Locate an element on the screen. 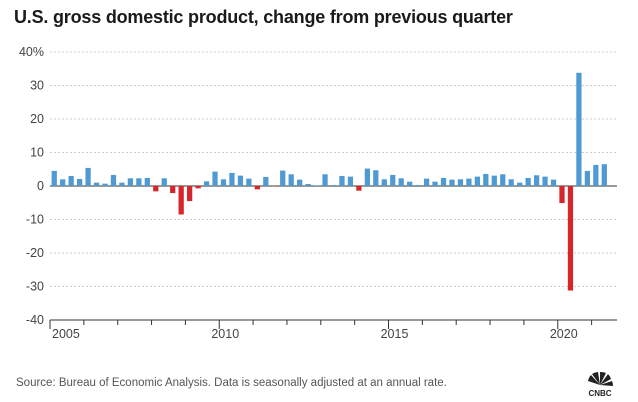 Image resolution: width=638 pixels, height=402 pixels. bar-2006-q1 is located at coordinates (88, 176).